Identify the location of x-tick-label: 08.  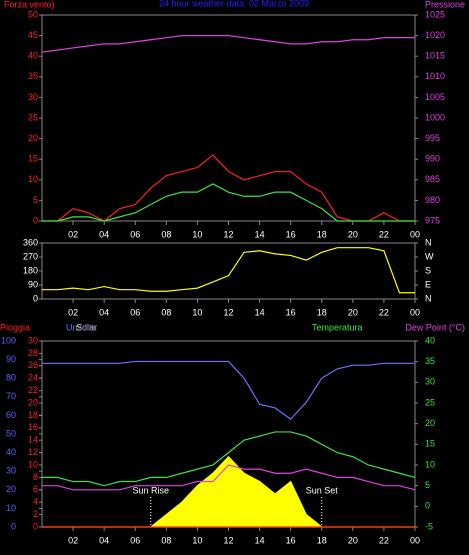
(166, 312).